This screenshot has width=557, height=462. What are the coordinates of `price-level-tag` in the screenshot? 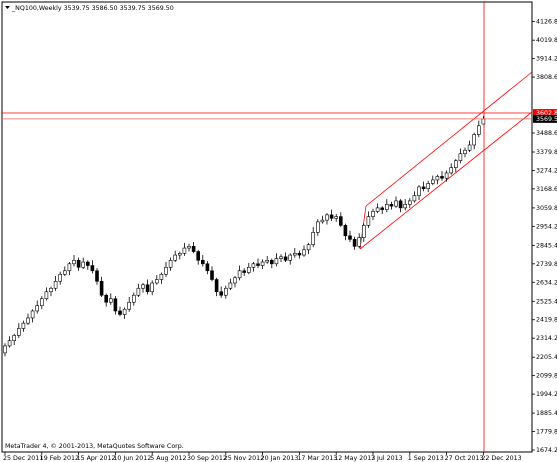 It's located at (545, 118).